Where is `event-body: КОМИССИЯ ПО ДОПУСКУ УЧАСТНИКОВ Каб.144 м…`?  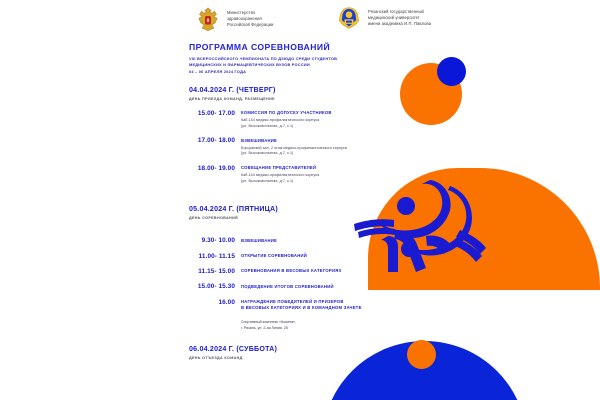
event-body: КОМИССИЯ ПО ДОПУСКУ УЧАСТНИКОВ Каб.144 м… is located at coordinates (335, 119).